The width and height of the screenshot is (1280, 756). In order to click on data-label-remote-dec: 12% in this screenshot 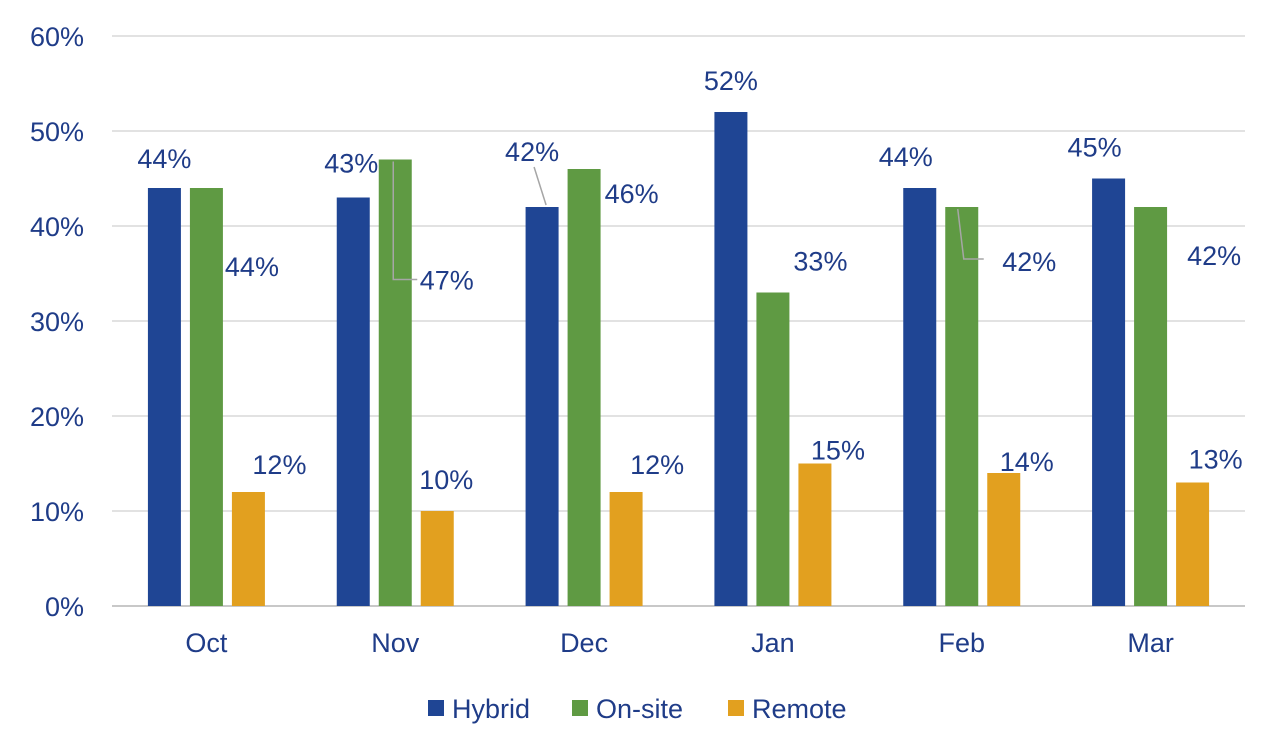, I will do `click(657, 465)`.